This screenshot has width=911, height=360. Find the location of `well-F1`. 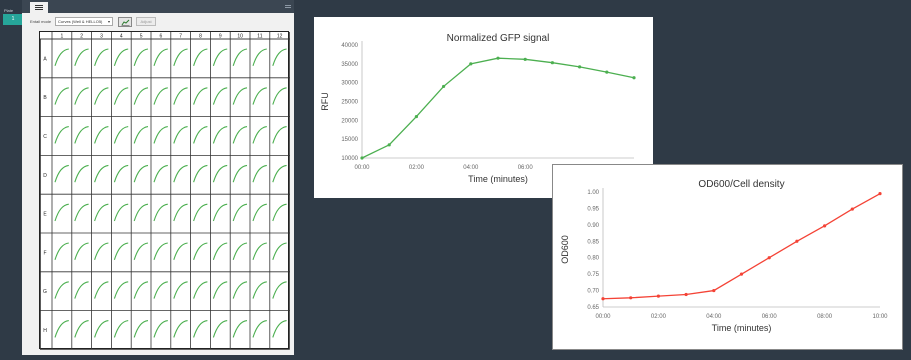

well-F1 is located at coordinates (61, 251).